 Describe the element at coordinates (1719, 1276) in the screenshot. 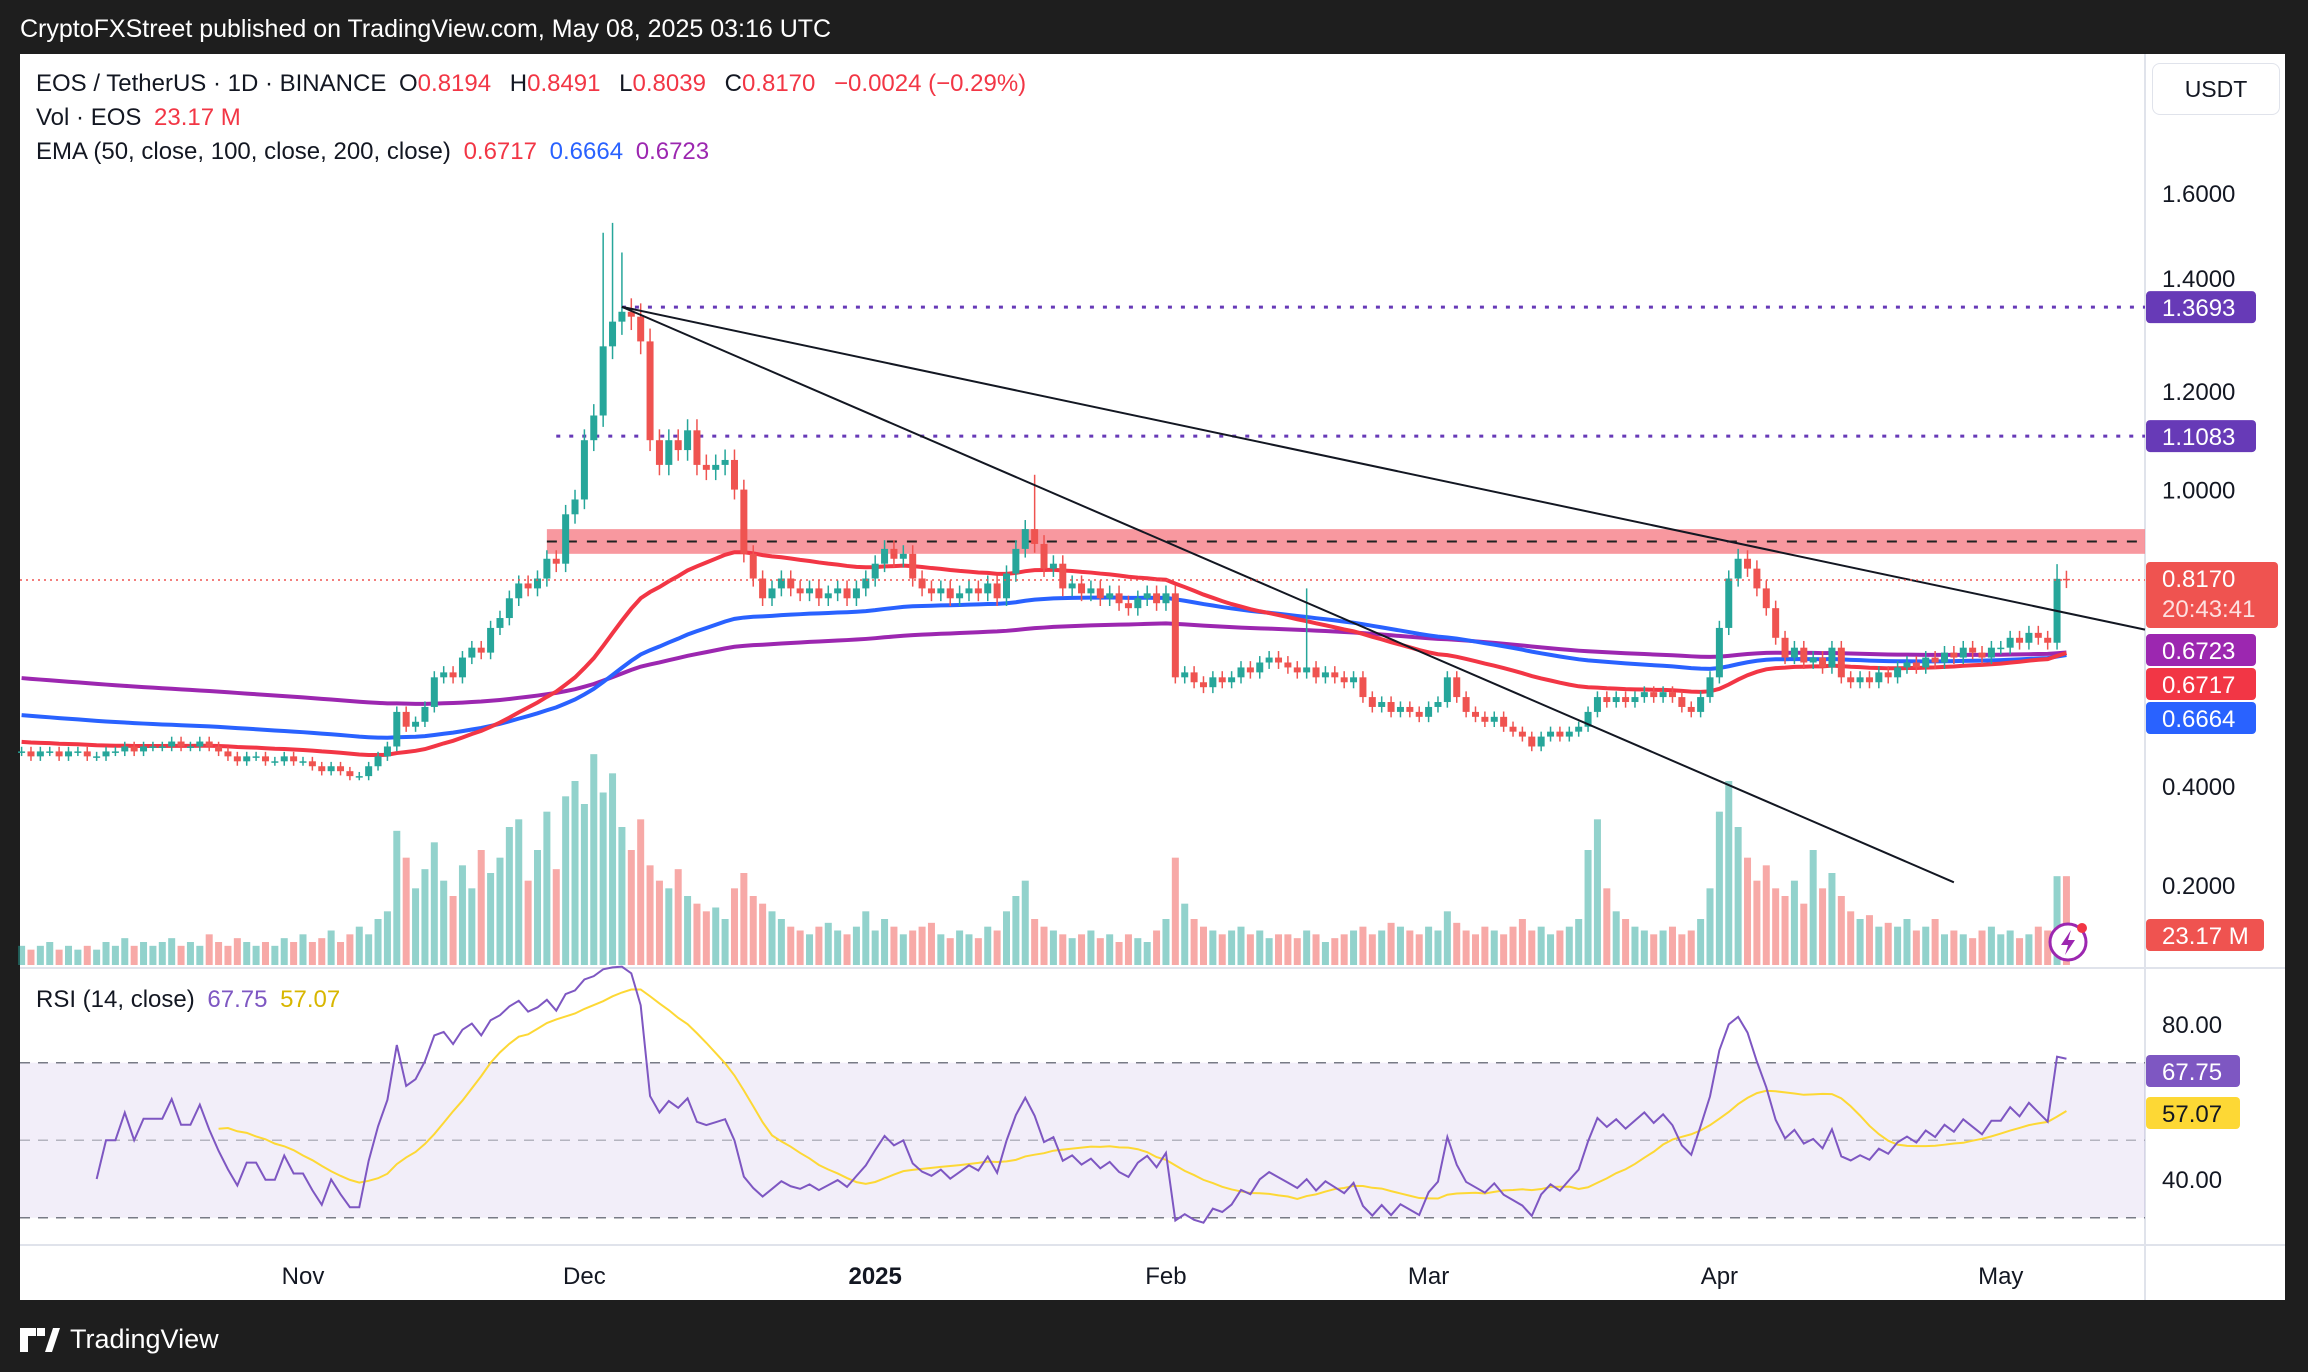

I see `time-tick-label: Apr` at that location.